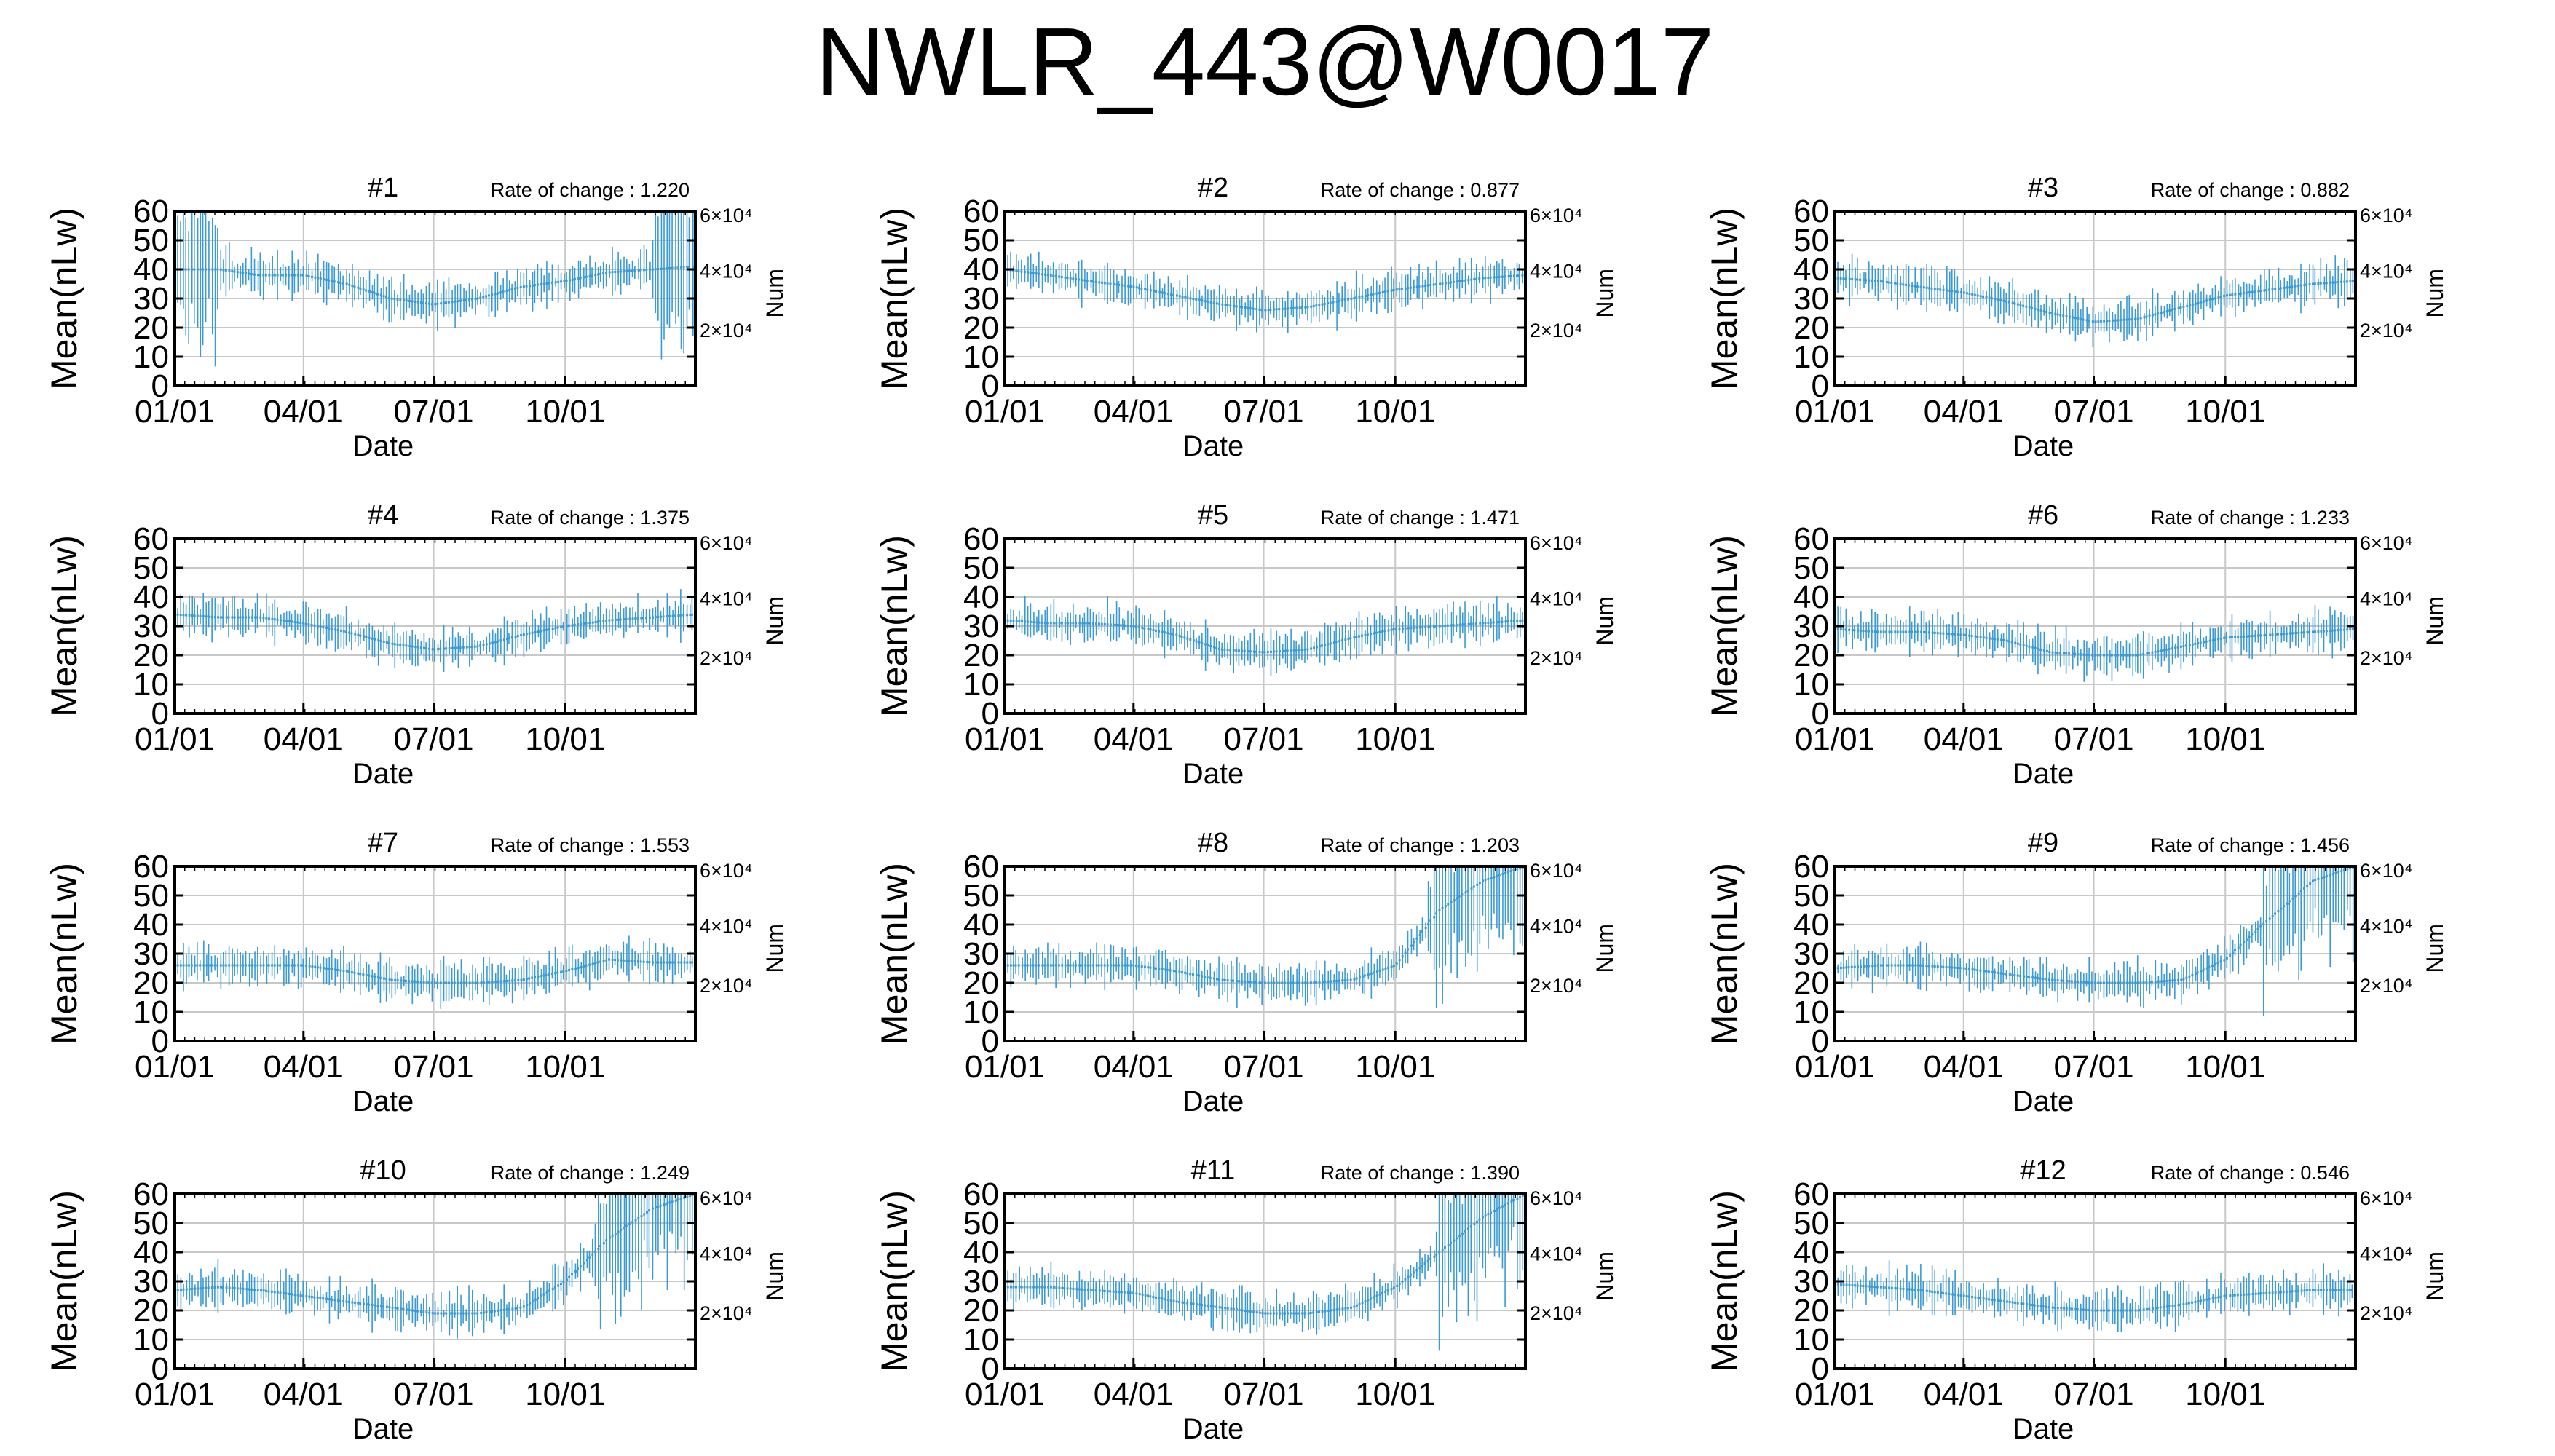 The height and width of the screenshot is (1456, 2555). I want to click on y-tick-label: 50, so click(151, 568).